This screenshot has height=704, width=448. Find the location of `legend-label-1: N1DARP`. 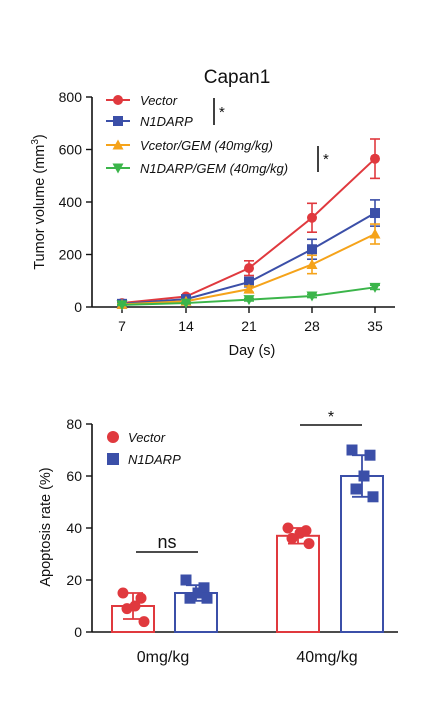

legend-label-1: N1DARP is located at coordinates (166, 121).